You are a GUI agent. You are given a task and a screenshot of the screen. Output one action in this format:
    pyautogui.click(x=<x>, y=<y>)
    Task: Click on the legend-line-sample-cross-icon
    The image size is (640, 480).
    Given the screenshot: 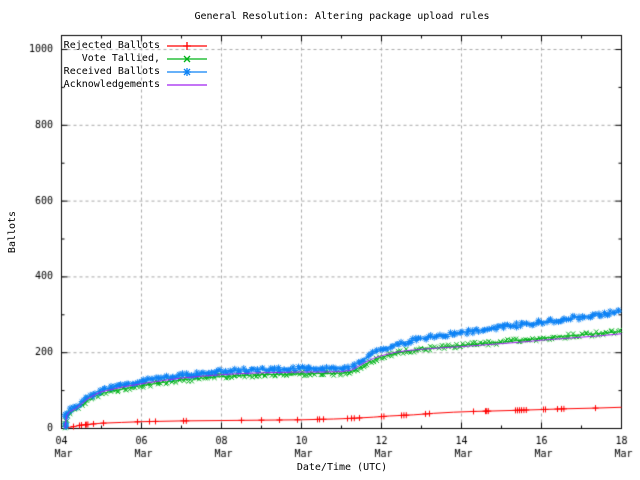 What is the action you would take?
    pyautogui.click(x=187, y=58)
    